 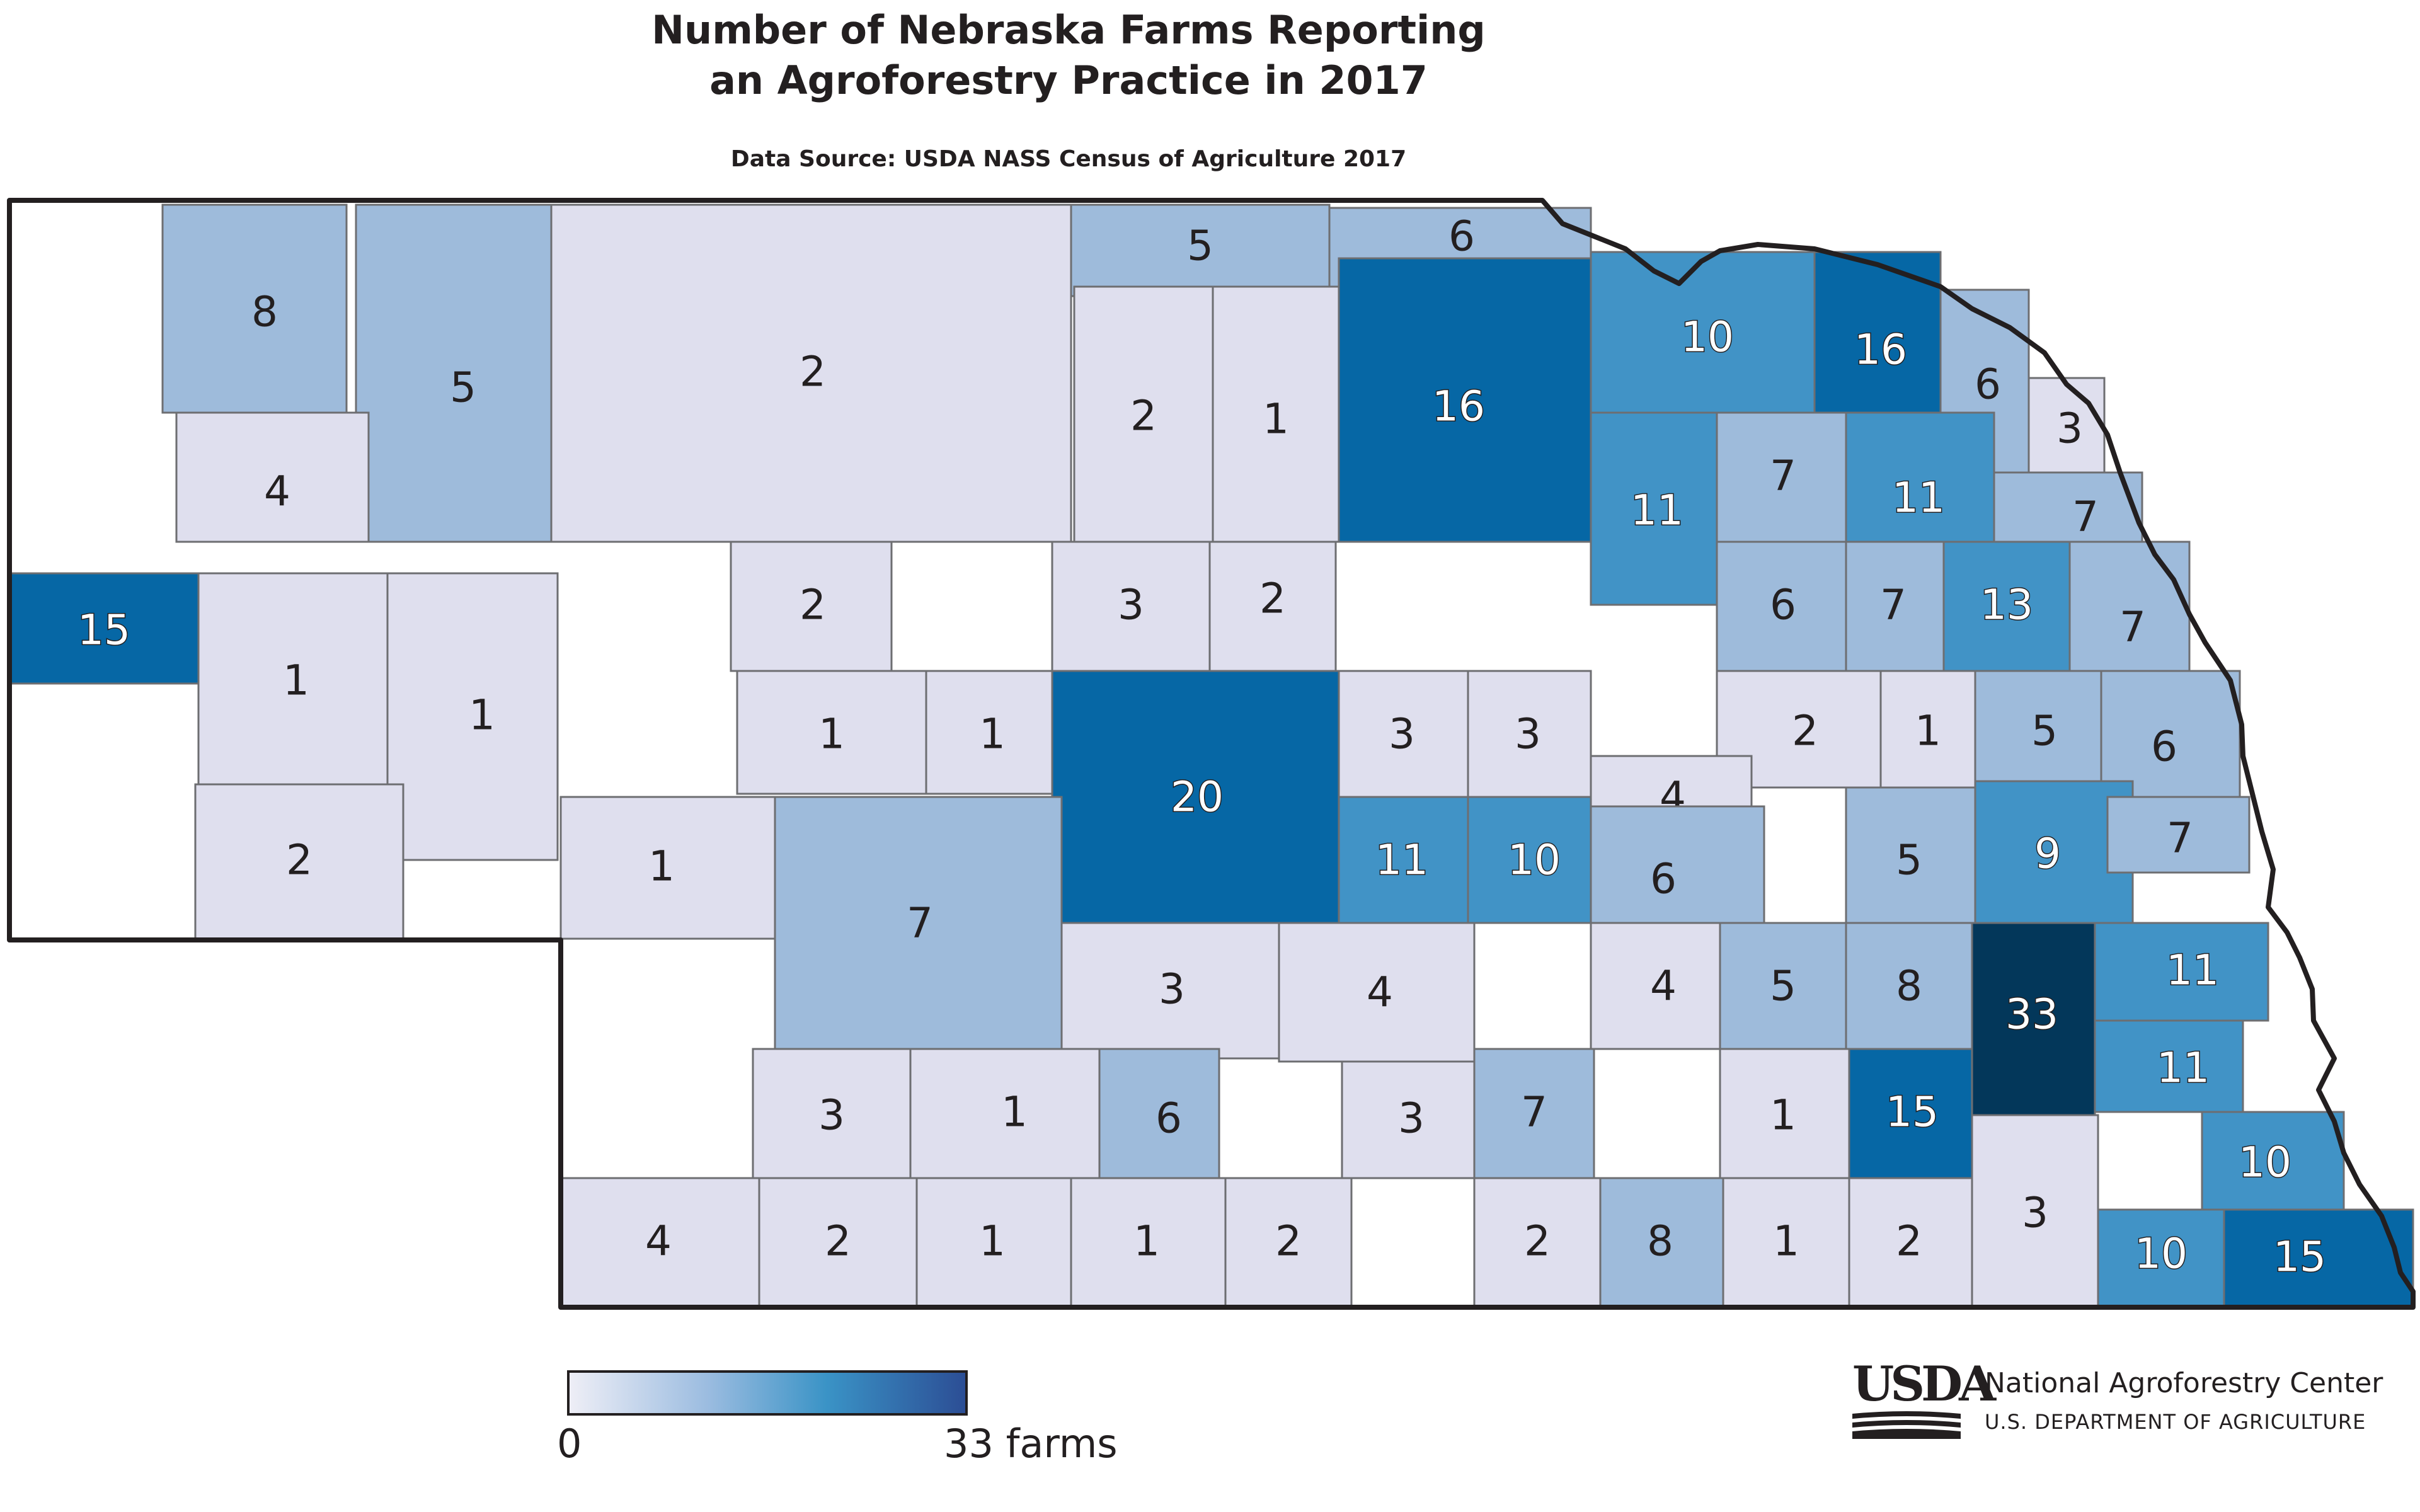 What do you see at coordinates (569, 1444) in the screenshot?
I see `legend-min-label: 0` at bounding box center [569, 1444].